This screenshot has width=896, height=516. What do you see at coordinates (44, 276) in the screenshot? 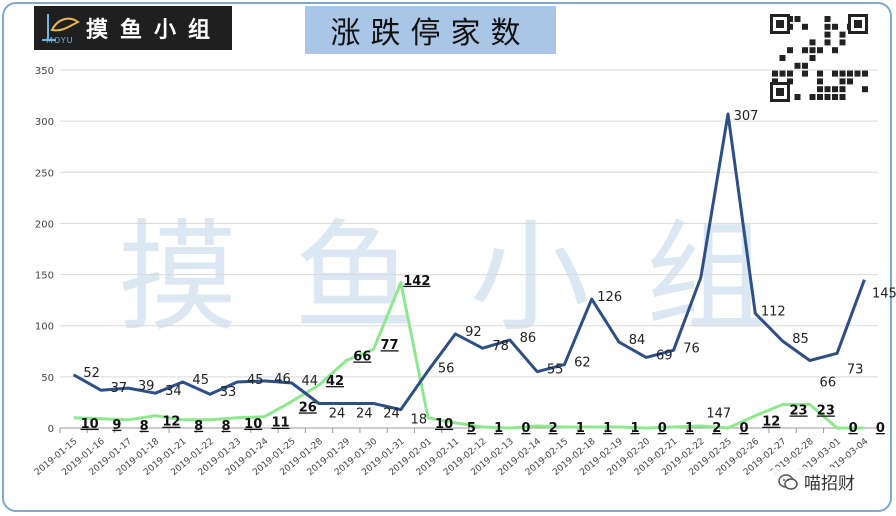
I see `y-tick-label: 150` at bounding box center [44, 276].